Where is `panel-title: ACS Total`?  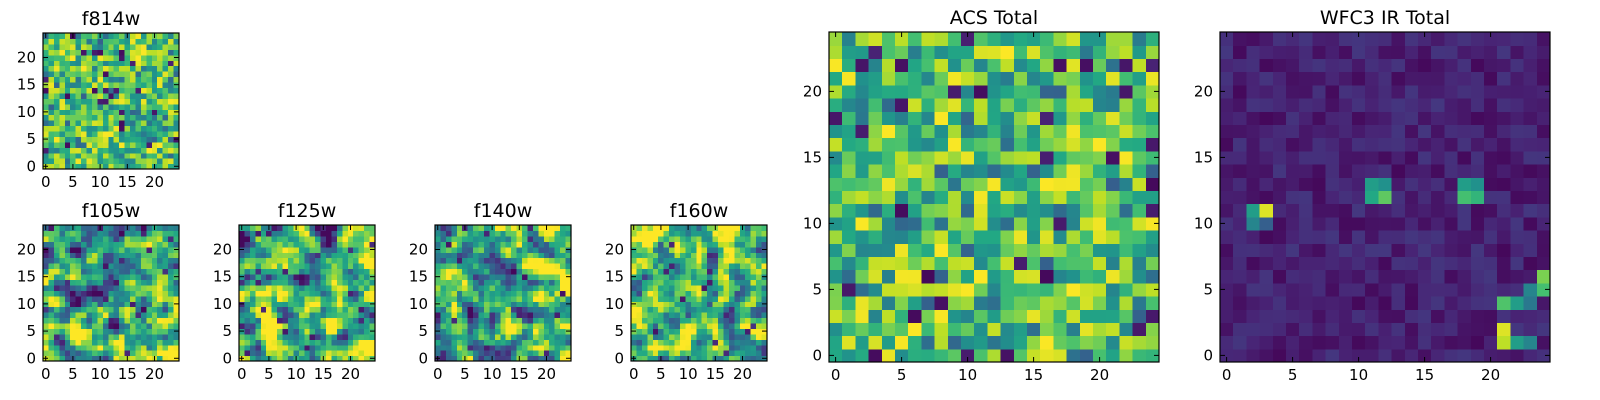 panel-title: ACS Total is located at coordinates (994, 18).